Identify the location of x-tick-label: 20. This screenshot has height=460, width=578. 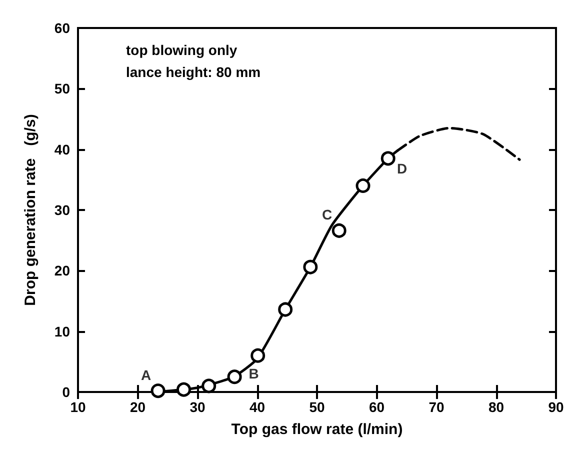
(138, 407).